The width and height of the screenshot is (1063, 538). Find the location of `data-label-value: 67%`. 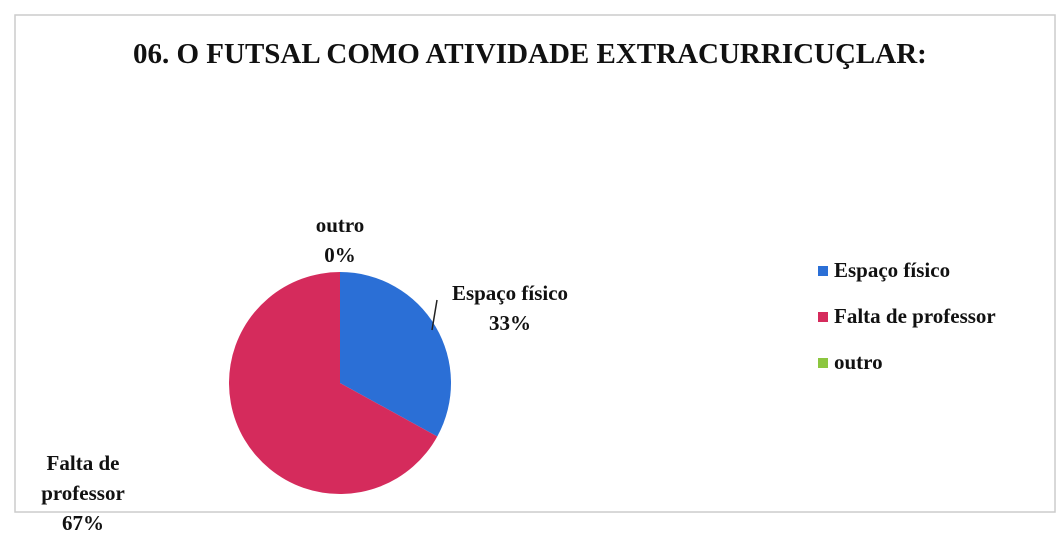

data-label-value: 67% is located at coordinates (83, 523).